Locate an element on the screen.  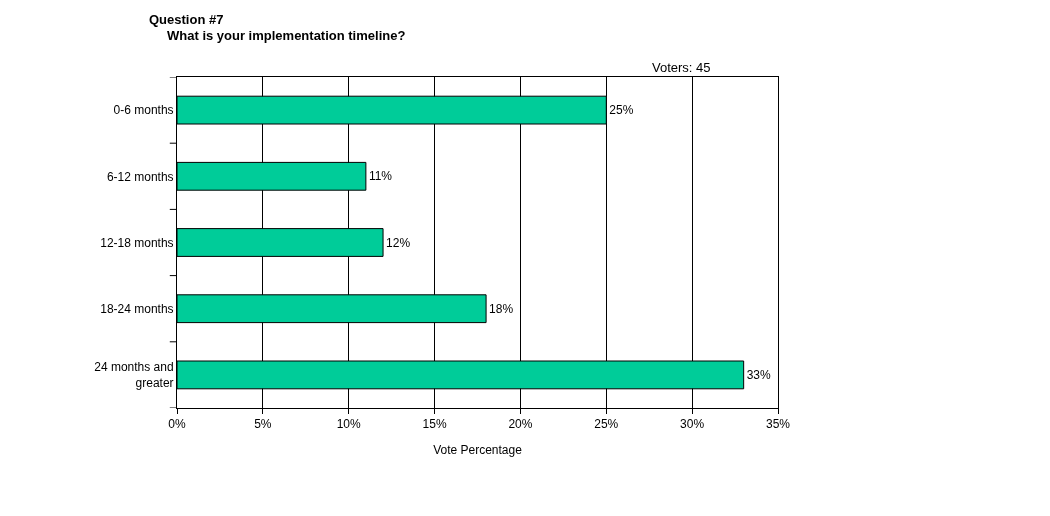
x-tick-label: 5% is located at coordinates (263, 424).